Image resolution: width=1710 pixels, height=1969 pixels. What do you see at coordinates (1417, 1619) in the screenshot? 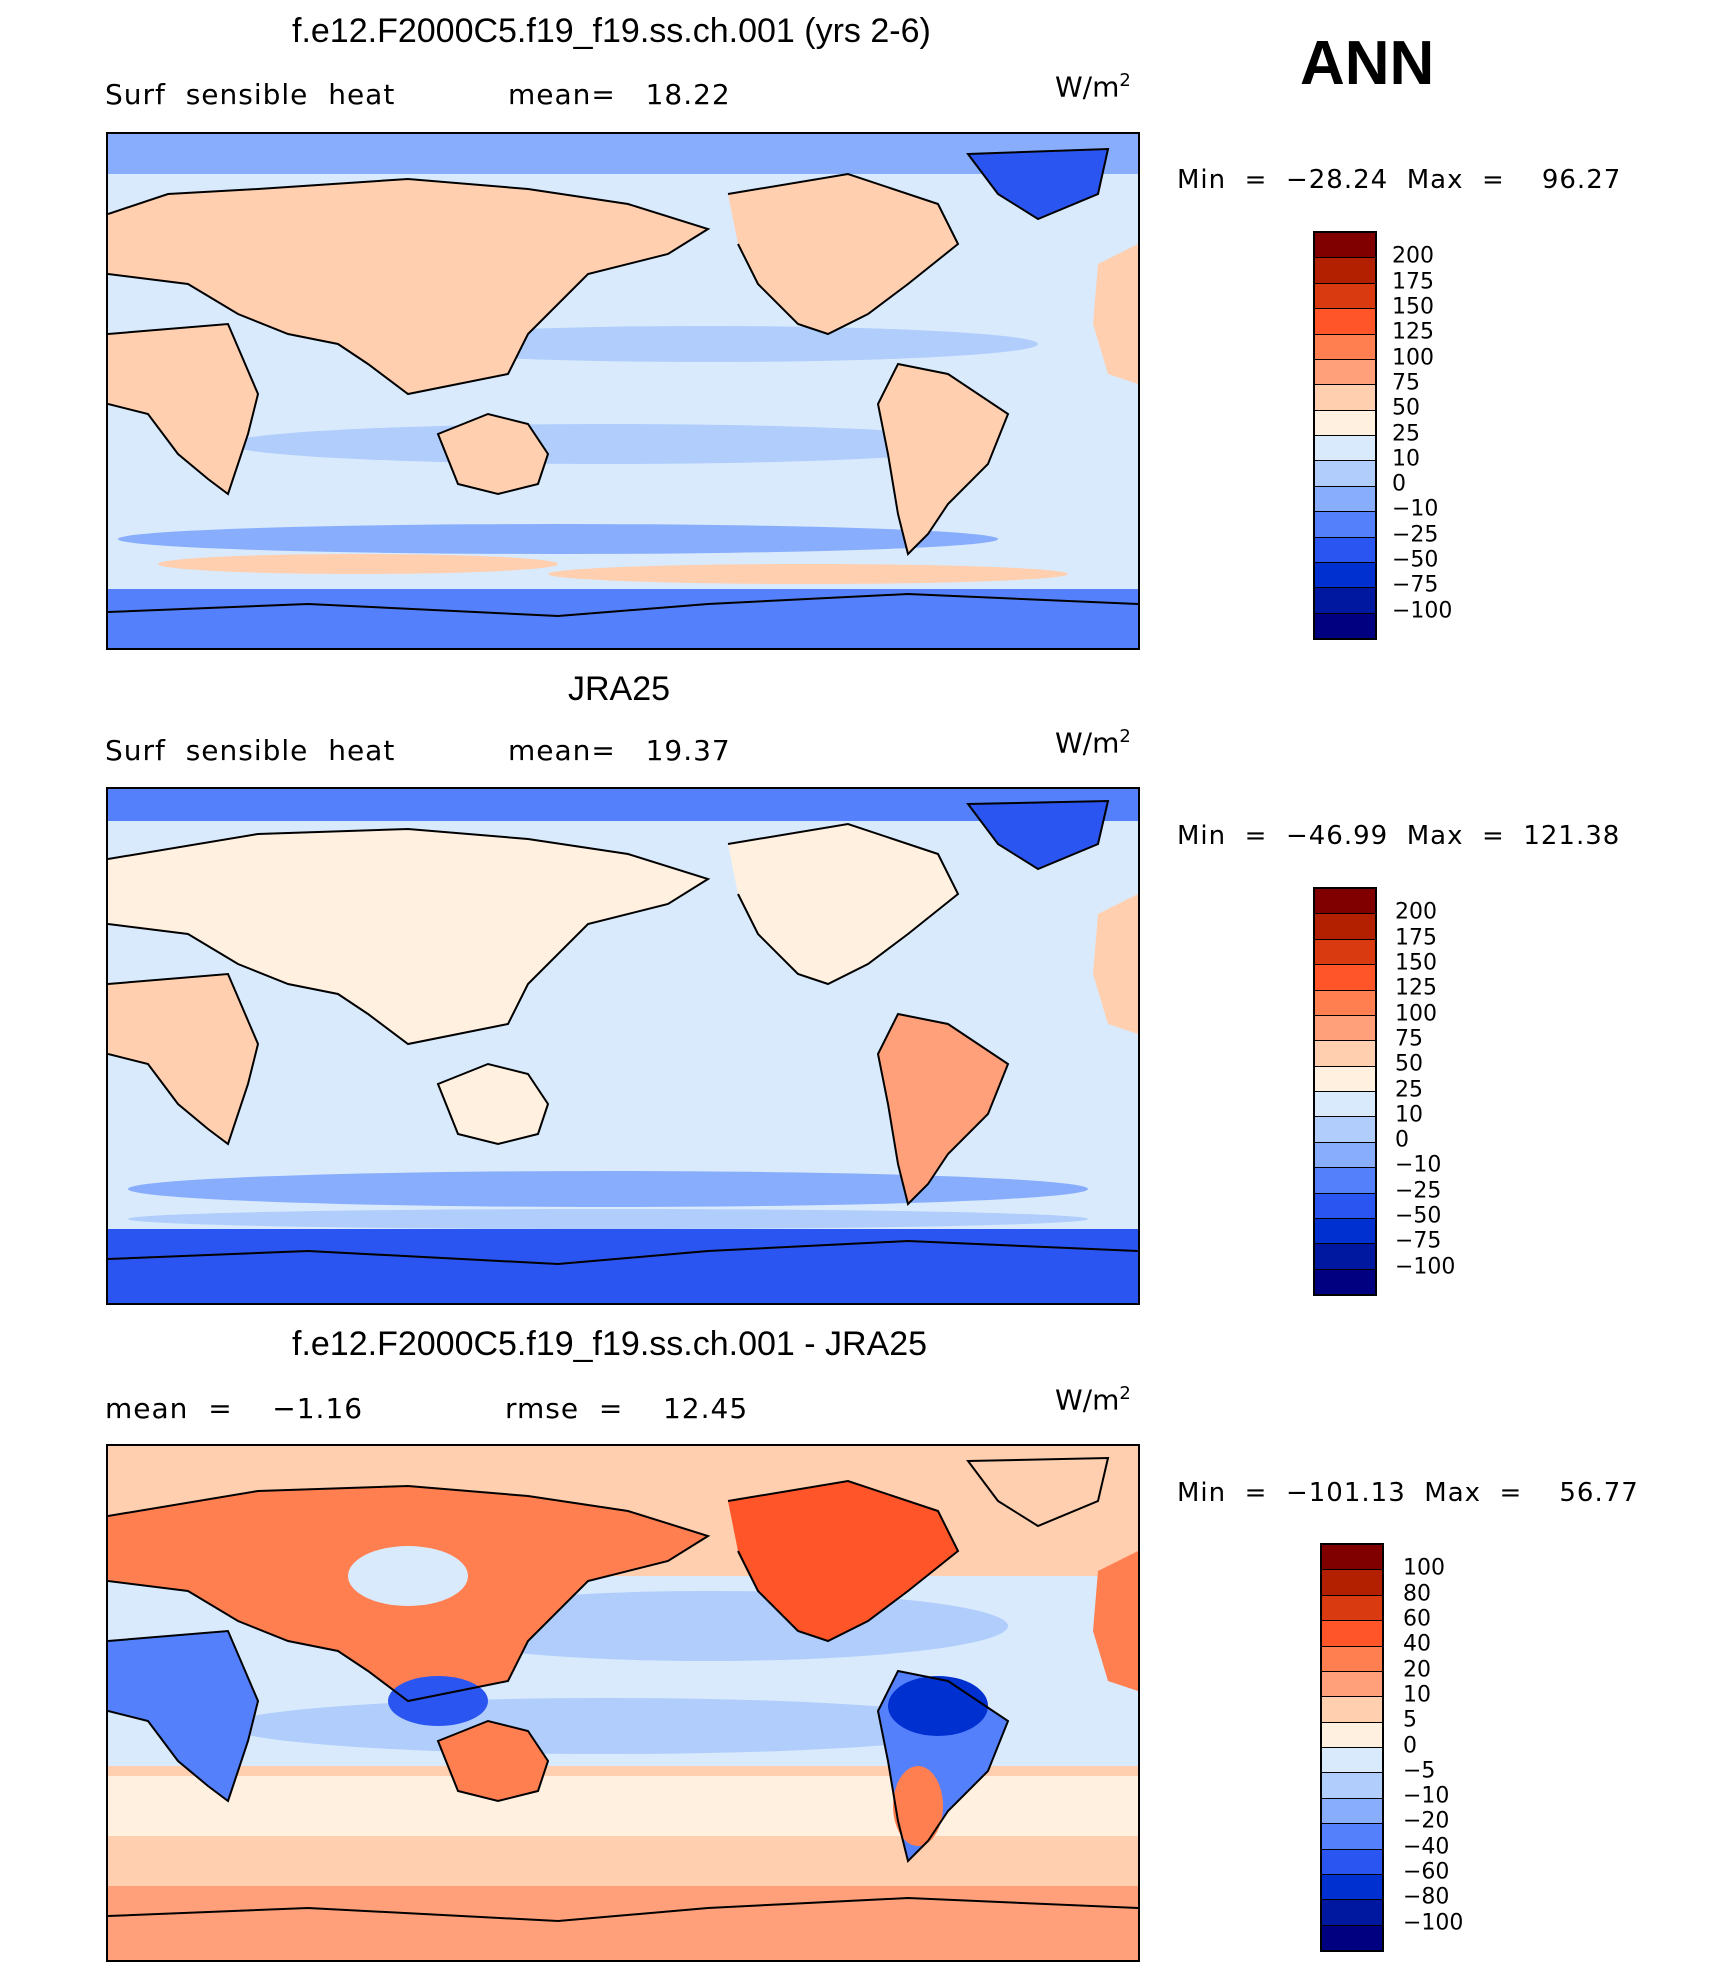
I see `colorbar-tick: 60` at bounding box center [1417, 1619].